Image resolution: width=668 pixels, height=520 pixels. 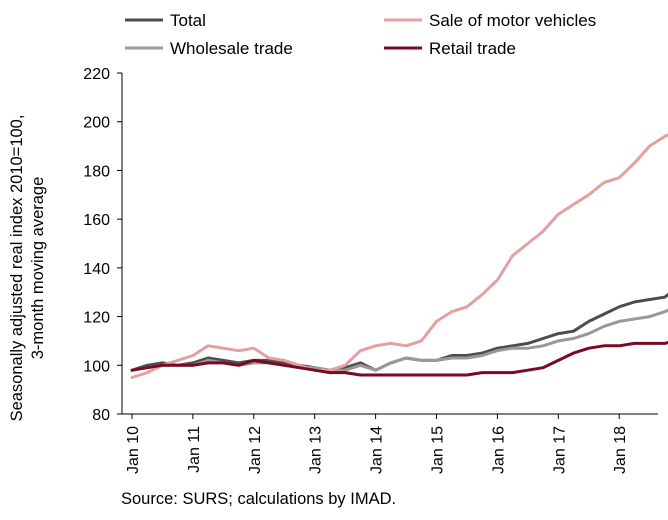 I want to click on y-tick-label: 100, so click(x=96, y=366).